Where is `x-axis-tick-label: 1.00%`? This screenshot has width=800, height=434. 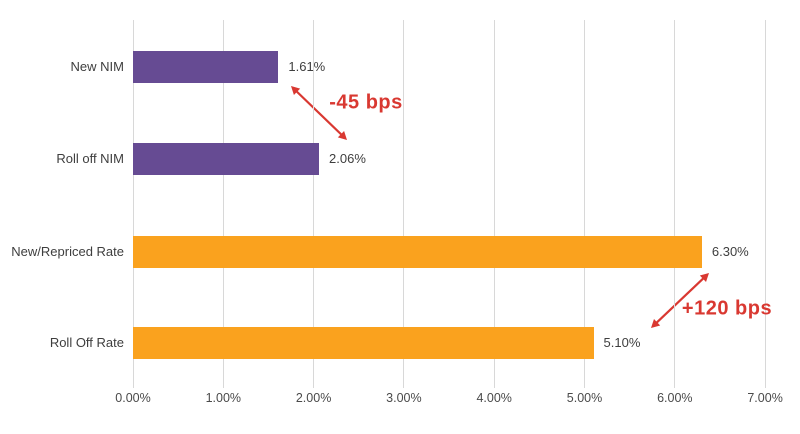 x-axis-tick-label: 1.00% is located at coordinates (223, 398).